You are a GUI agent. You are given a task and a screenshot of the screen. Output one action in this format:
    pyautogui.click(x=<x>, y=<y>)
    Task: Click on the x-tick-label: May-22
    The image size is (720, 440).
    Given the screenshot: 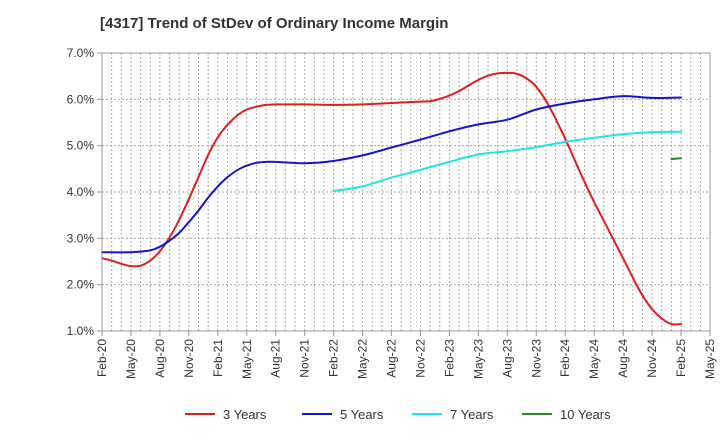 What is the action you would take?
    pyautogui.click(x=363, y=359)
    